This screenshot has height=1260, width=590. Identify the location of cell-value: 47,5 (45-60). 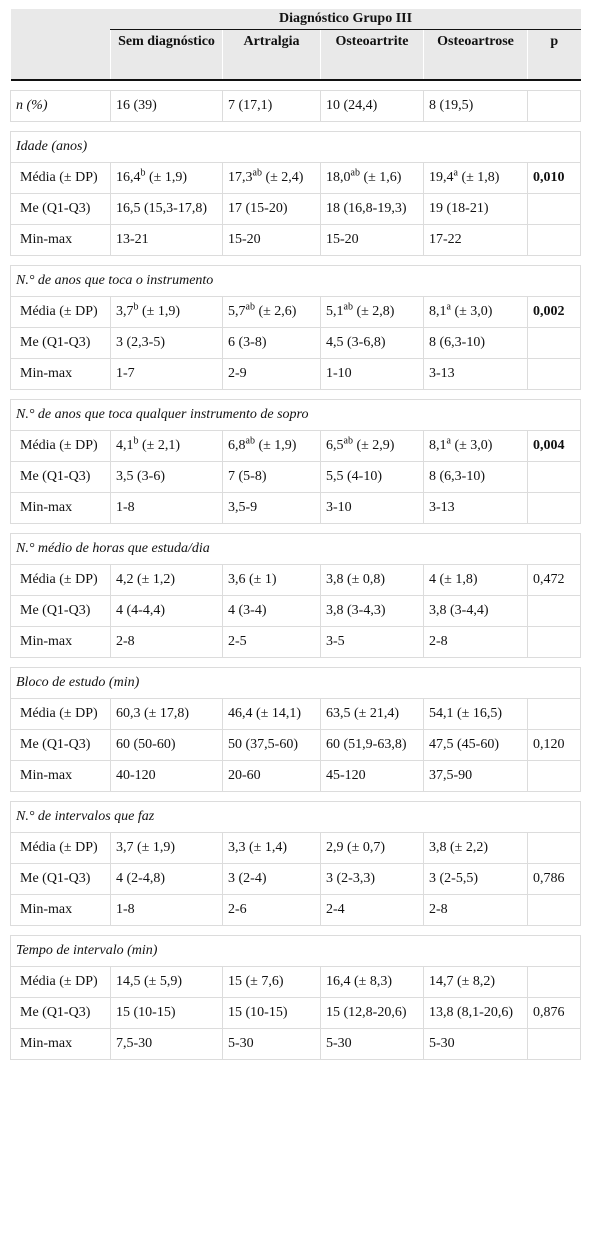
(464, 744).